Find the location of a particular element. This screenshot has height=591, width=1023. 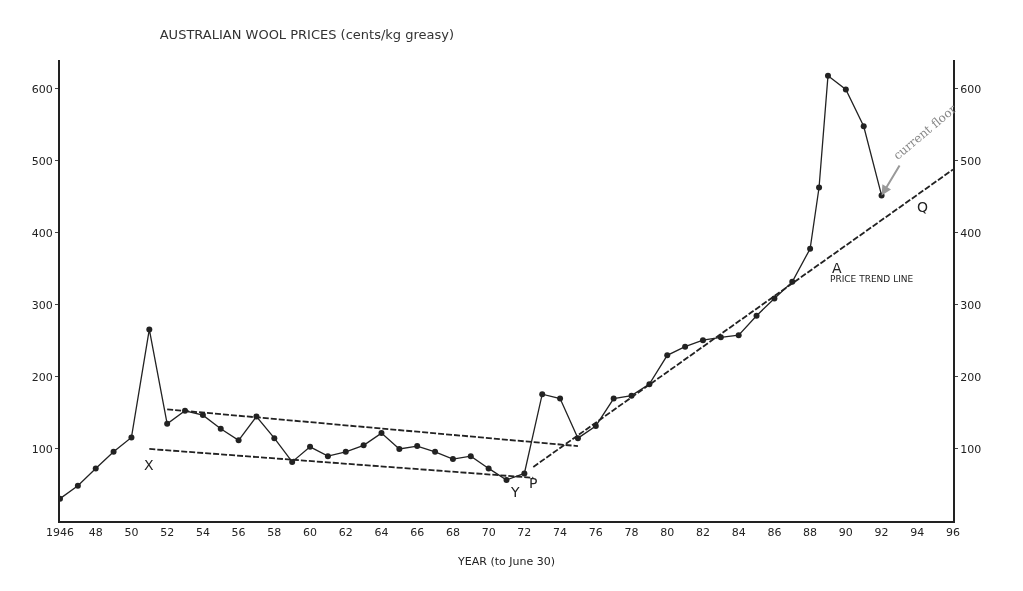

x-tick-label: 54 is located at coordinates (202, 533).